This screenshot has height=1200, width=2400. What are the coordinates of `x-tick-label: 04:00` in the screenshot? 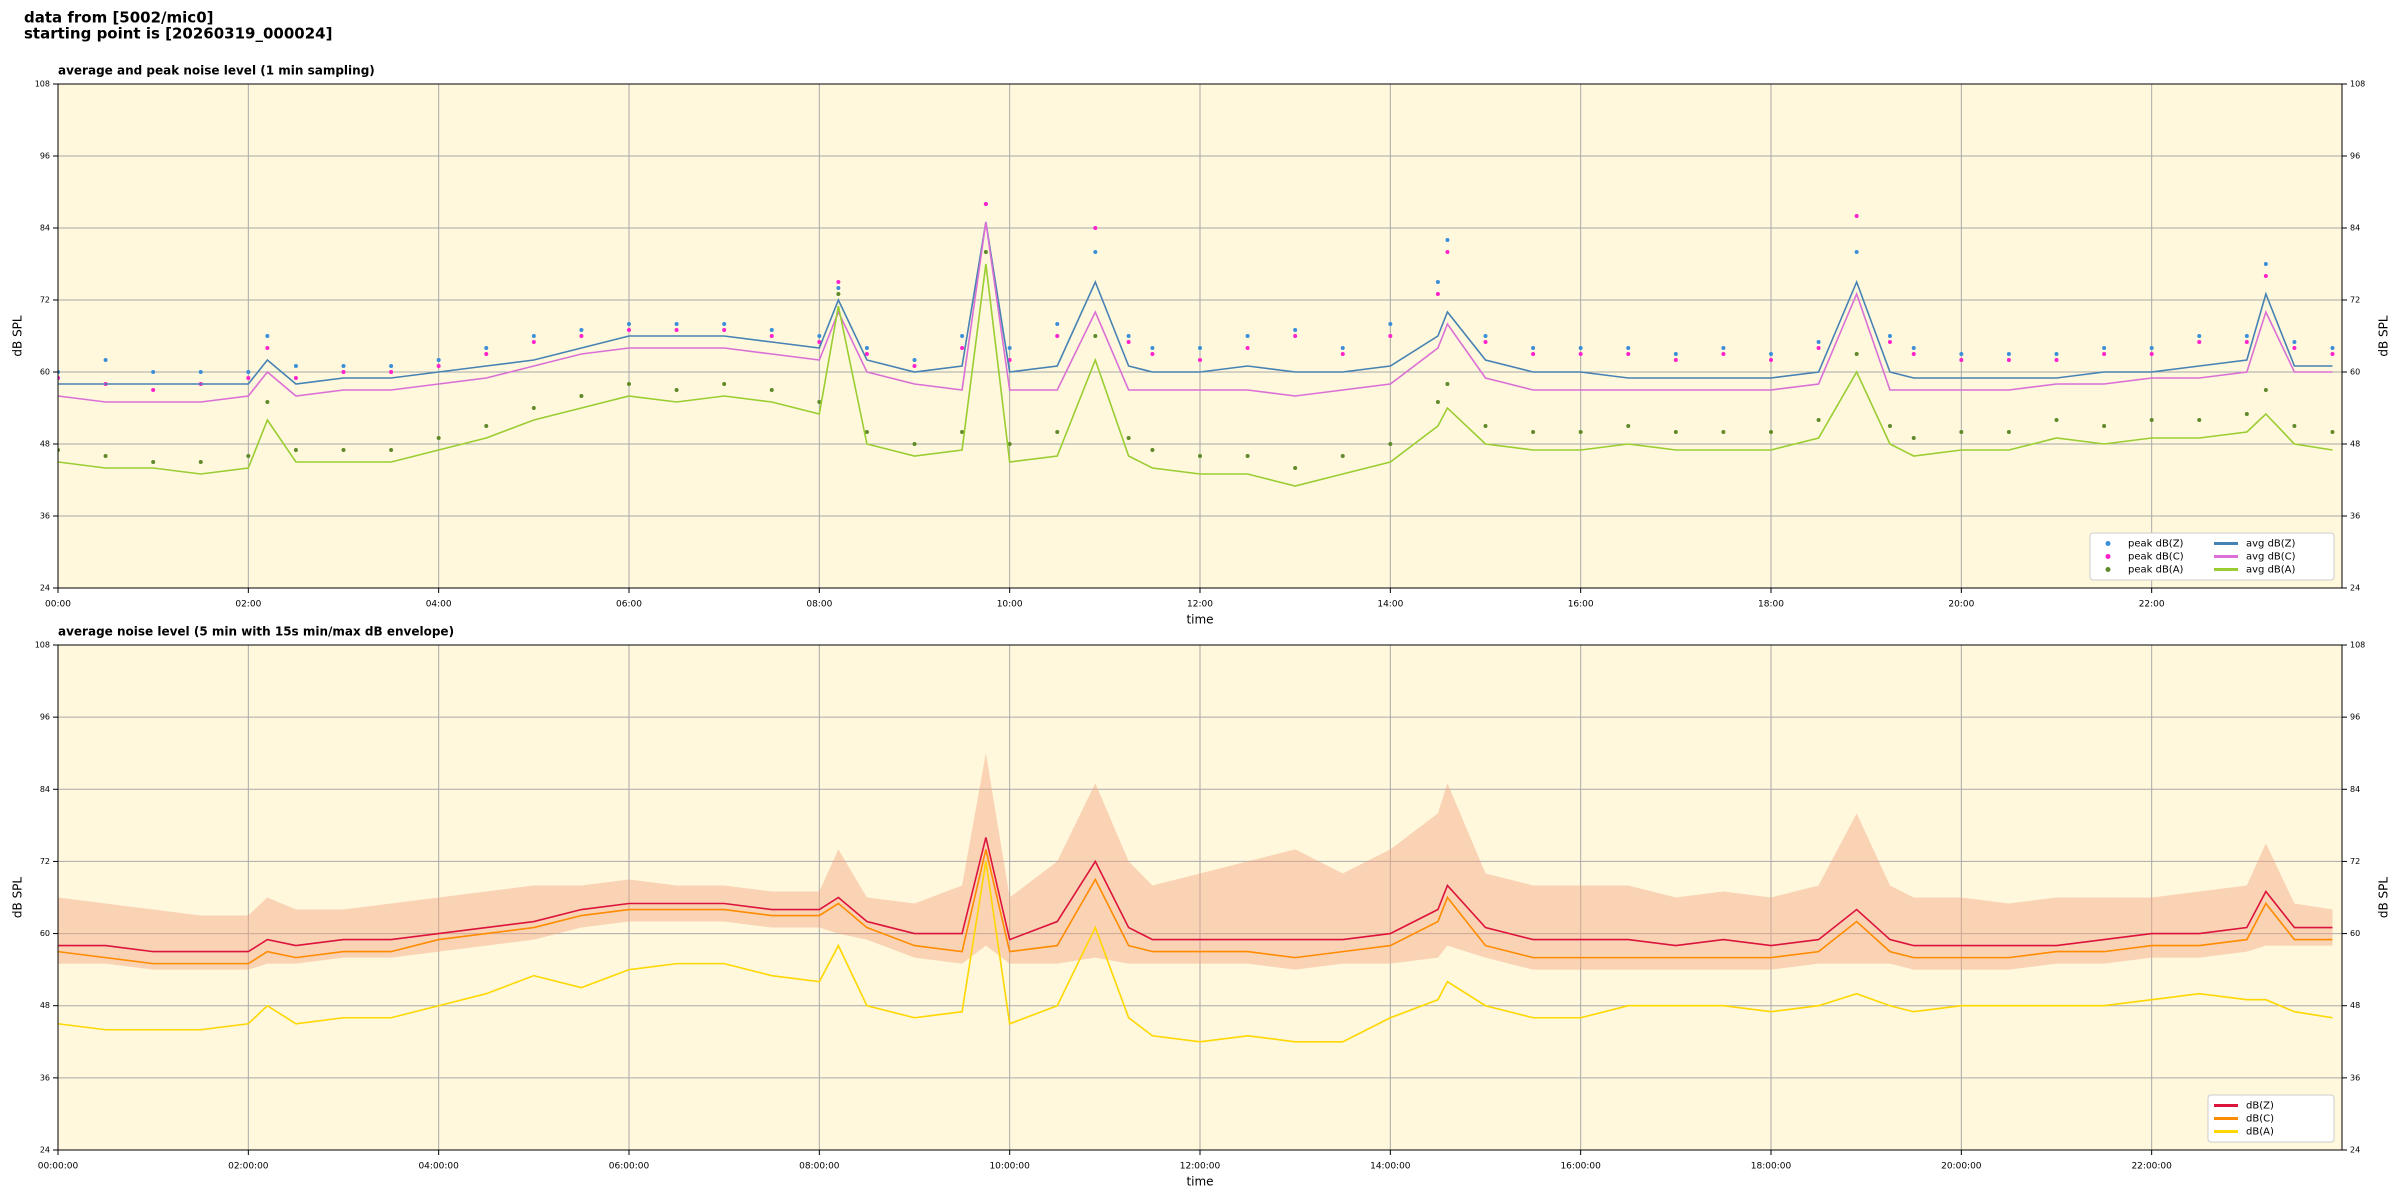 It's located at (439, 605).